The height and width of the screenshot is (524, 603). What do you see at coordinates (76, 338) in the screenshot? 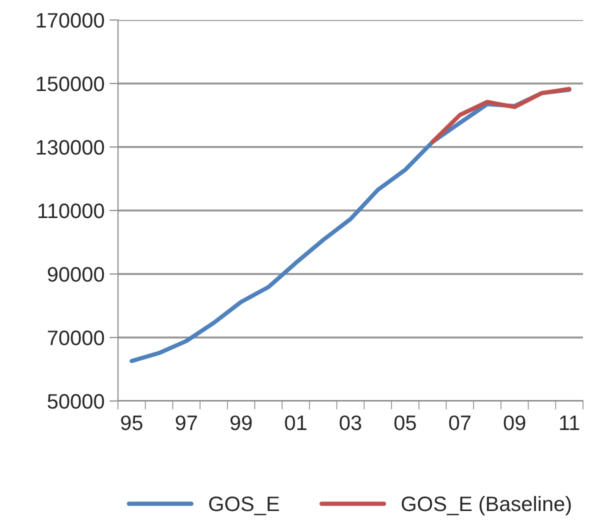
I see `y-tick-label: 70000` at bounding box center [76, 338].